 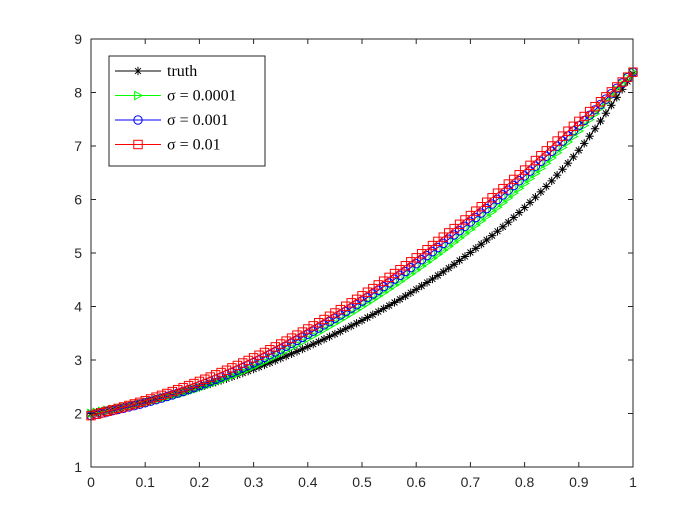 I want to click on legend-entry: truth, so click(x=156, y=71).